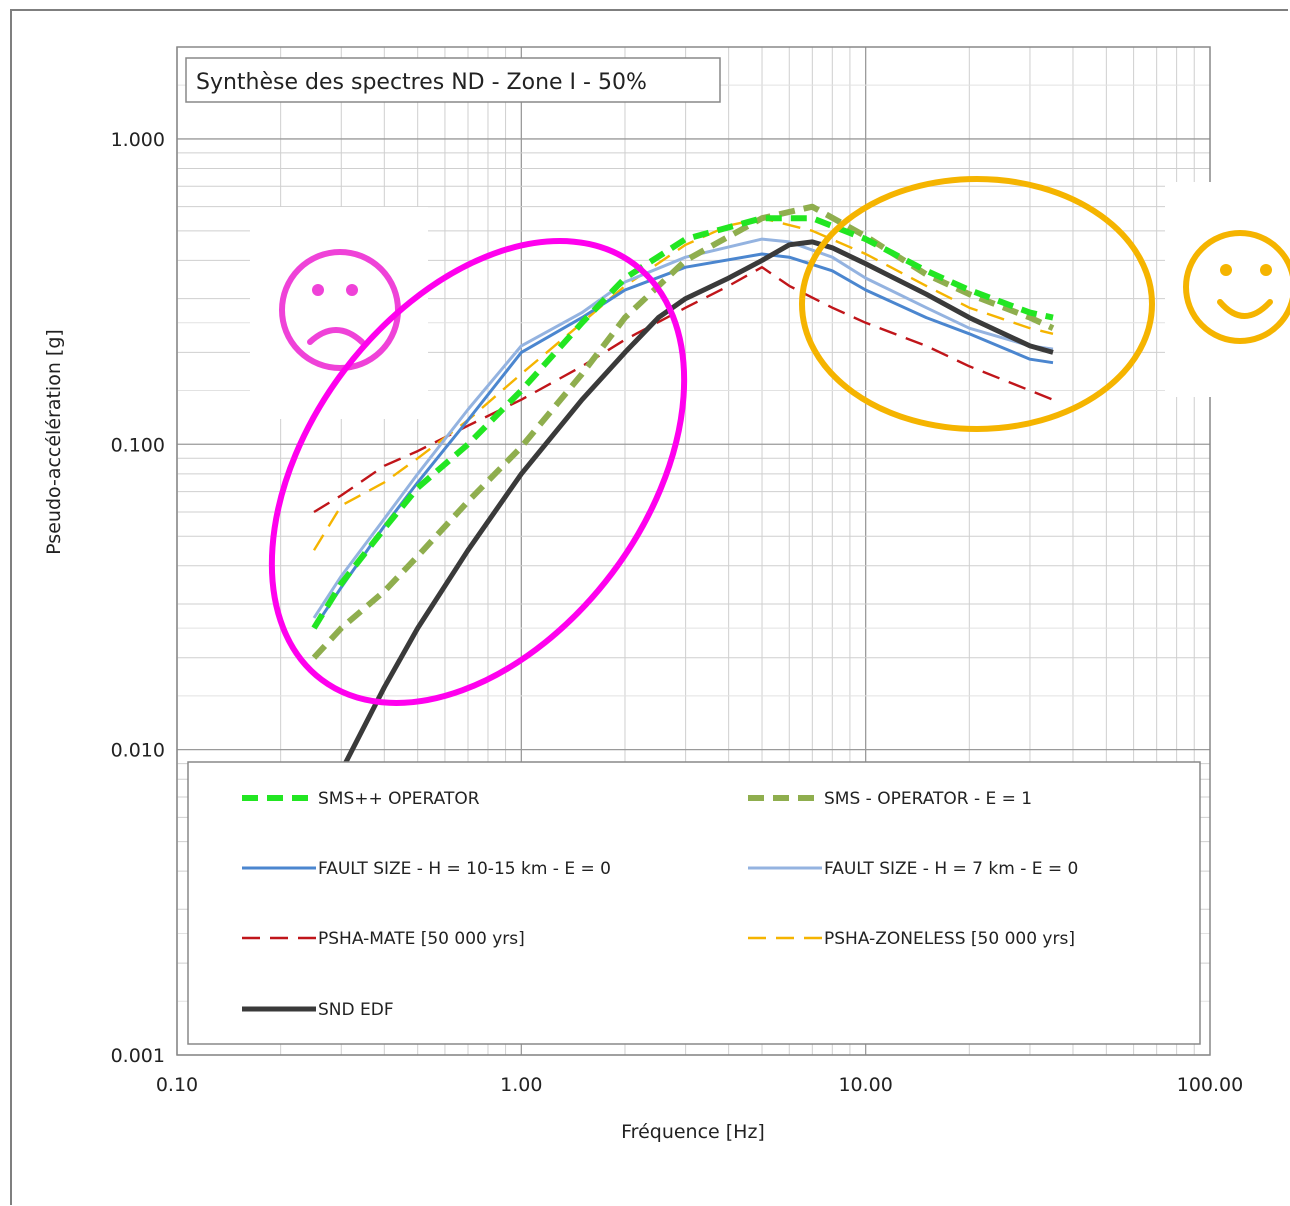  Describe the element at coordinates (464, 869) in the screenshot. I see `legend-label: FAULT SIZE - H = 10-15 km - E = 0` at that location.